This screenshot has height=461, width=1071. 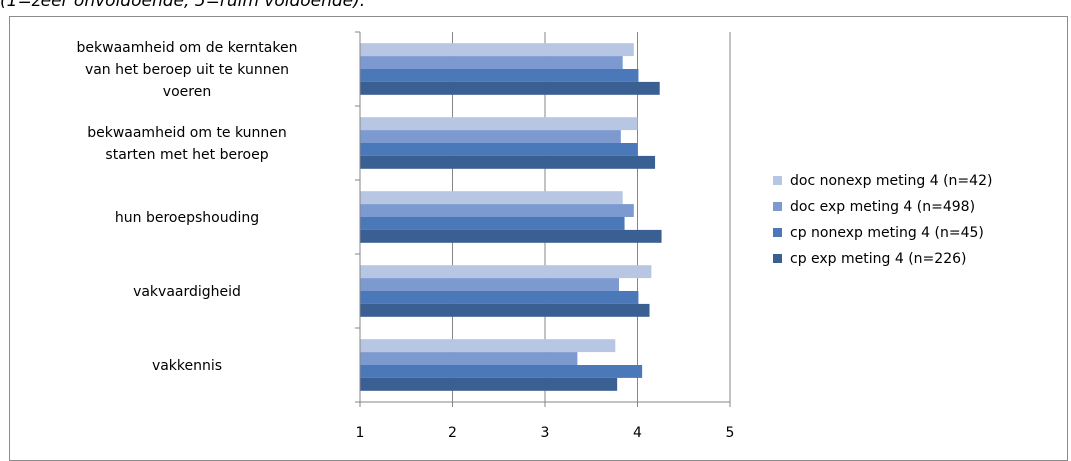 What do you see at coordinates (187, 366) in the screenshot?
I see `category-label: vakkennis` at bounding box center [187, 366].